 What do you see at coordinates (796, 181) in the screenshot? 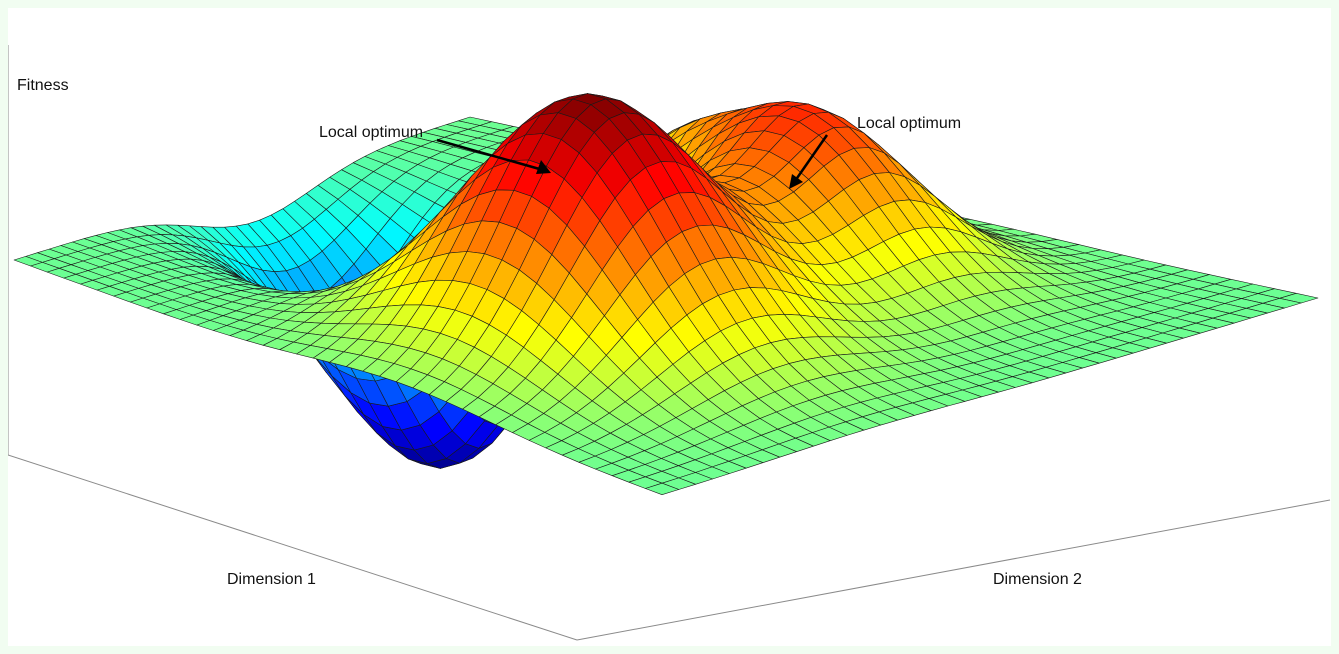
I see `annotation-arrowhead-right` at bounding box center [796, 181].